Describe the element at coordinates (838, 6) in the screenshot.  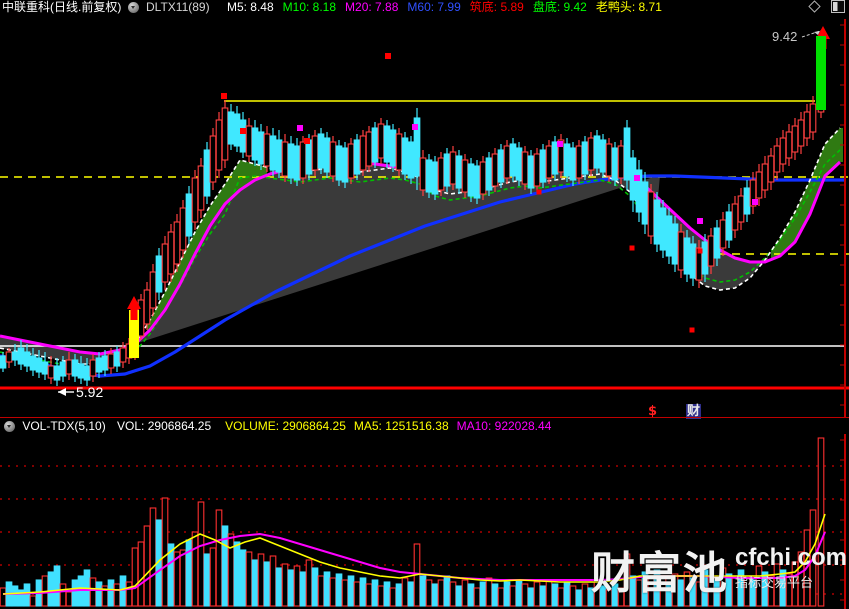
I see `split-pane-icon` at that location.